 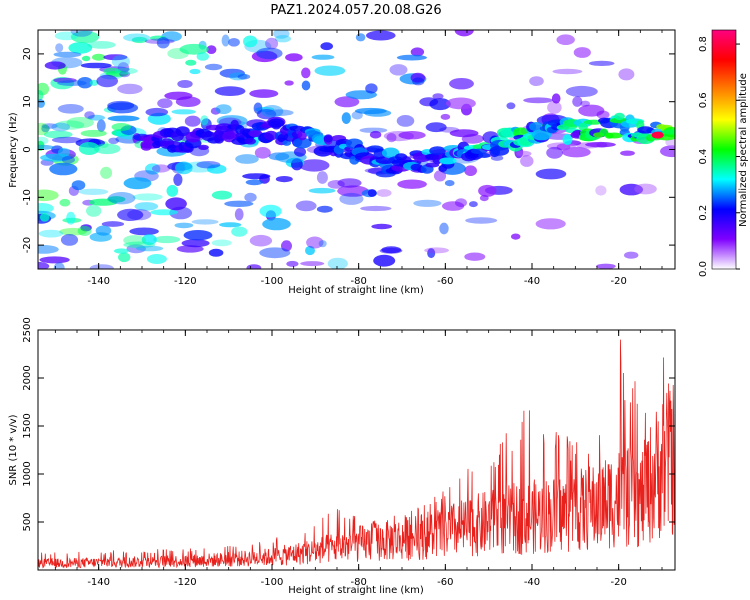 I want to click on y-tick-label: 2500, so click(x=27, y=329).